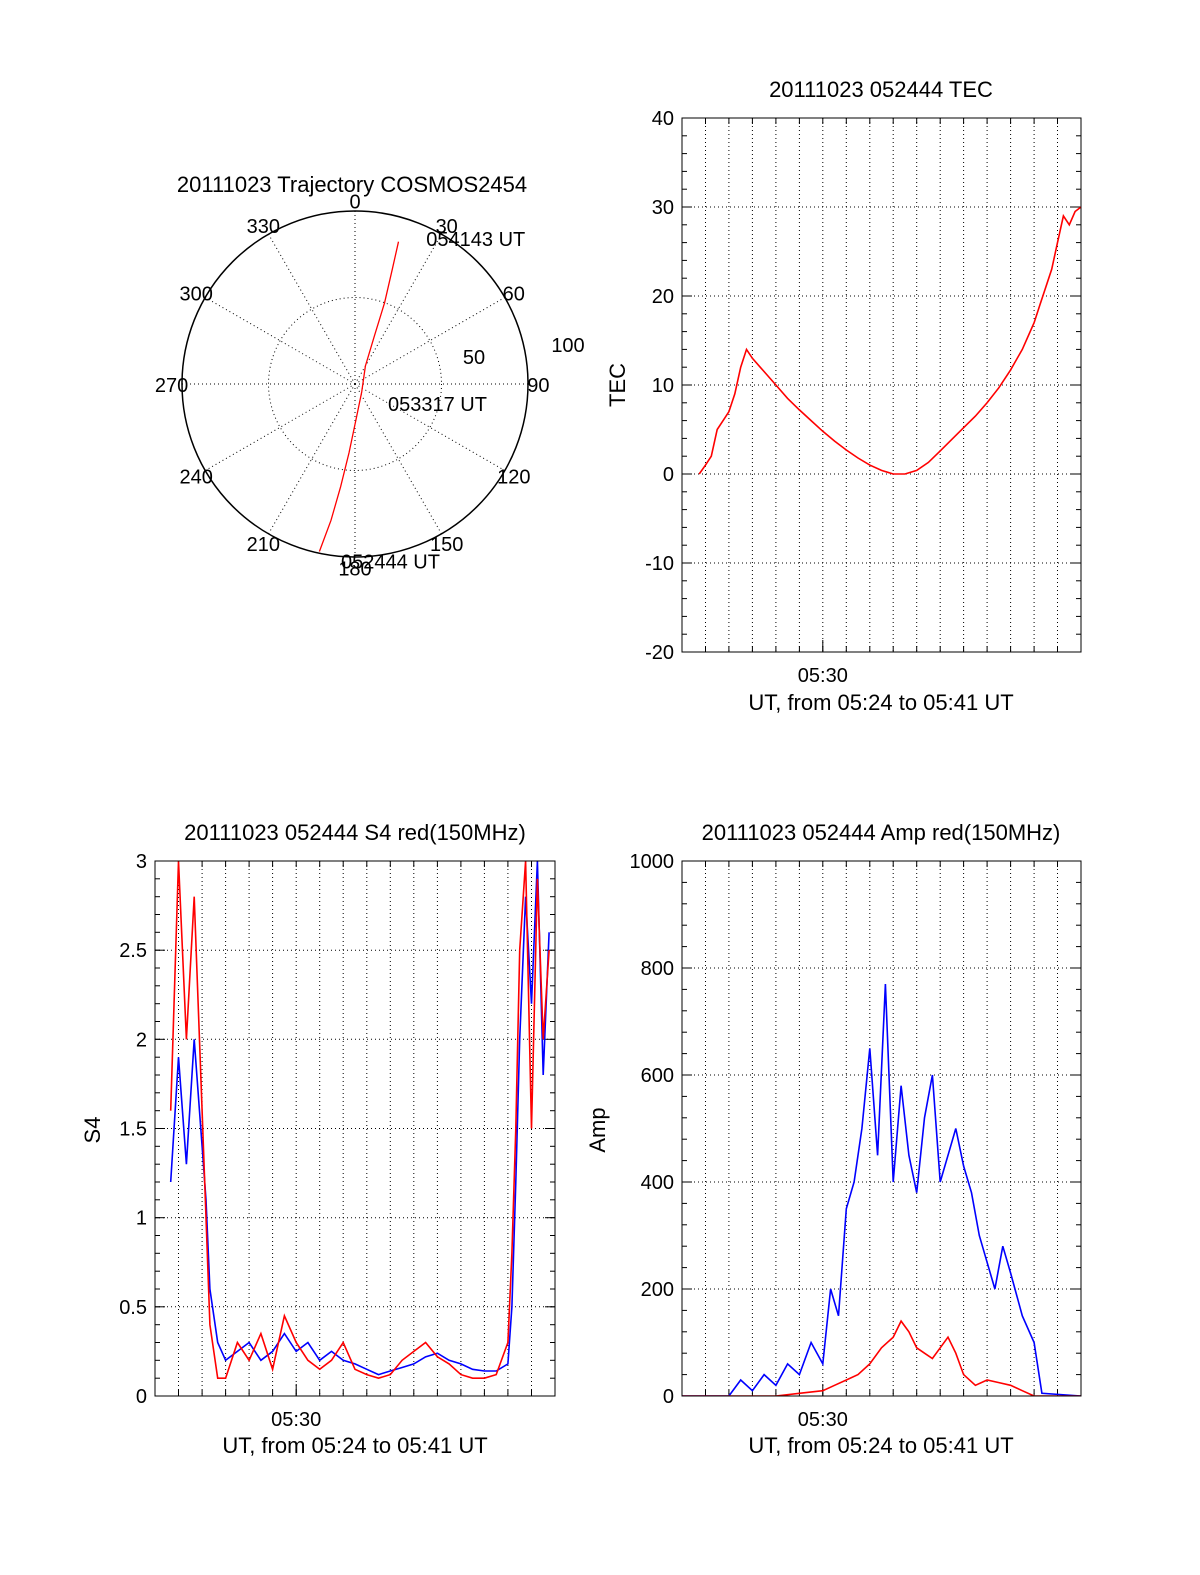 This screenshot has width=1200, height=1575. What do you see at coordinates (352, 184) in the screenshot?
I see `polar-title: 20111023 Trajectory COSMOS2454` at bounding box center [352, 184].